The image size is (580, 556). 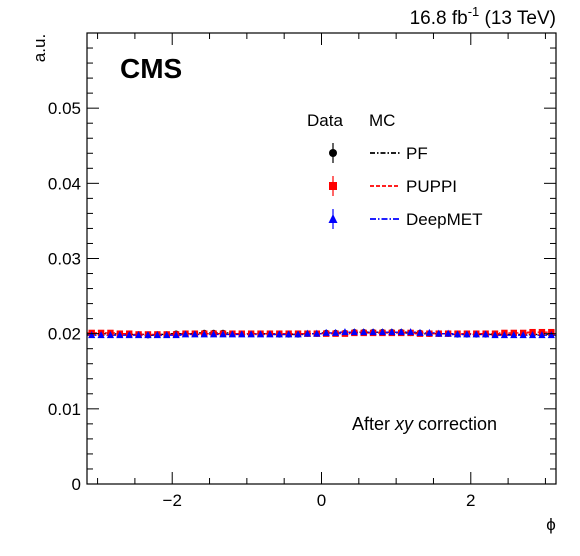 What do you see at coordinates (404, 424) in the screenshot?
I see `annotation-italic: xy` at bounding box center [404, 424].